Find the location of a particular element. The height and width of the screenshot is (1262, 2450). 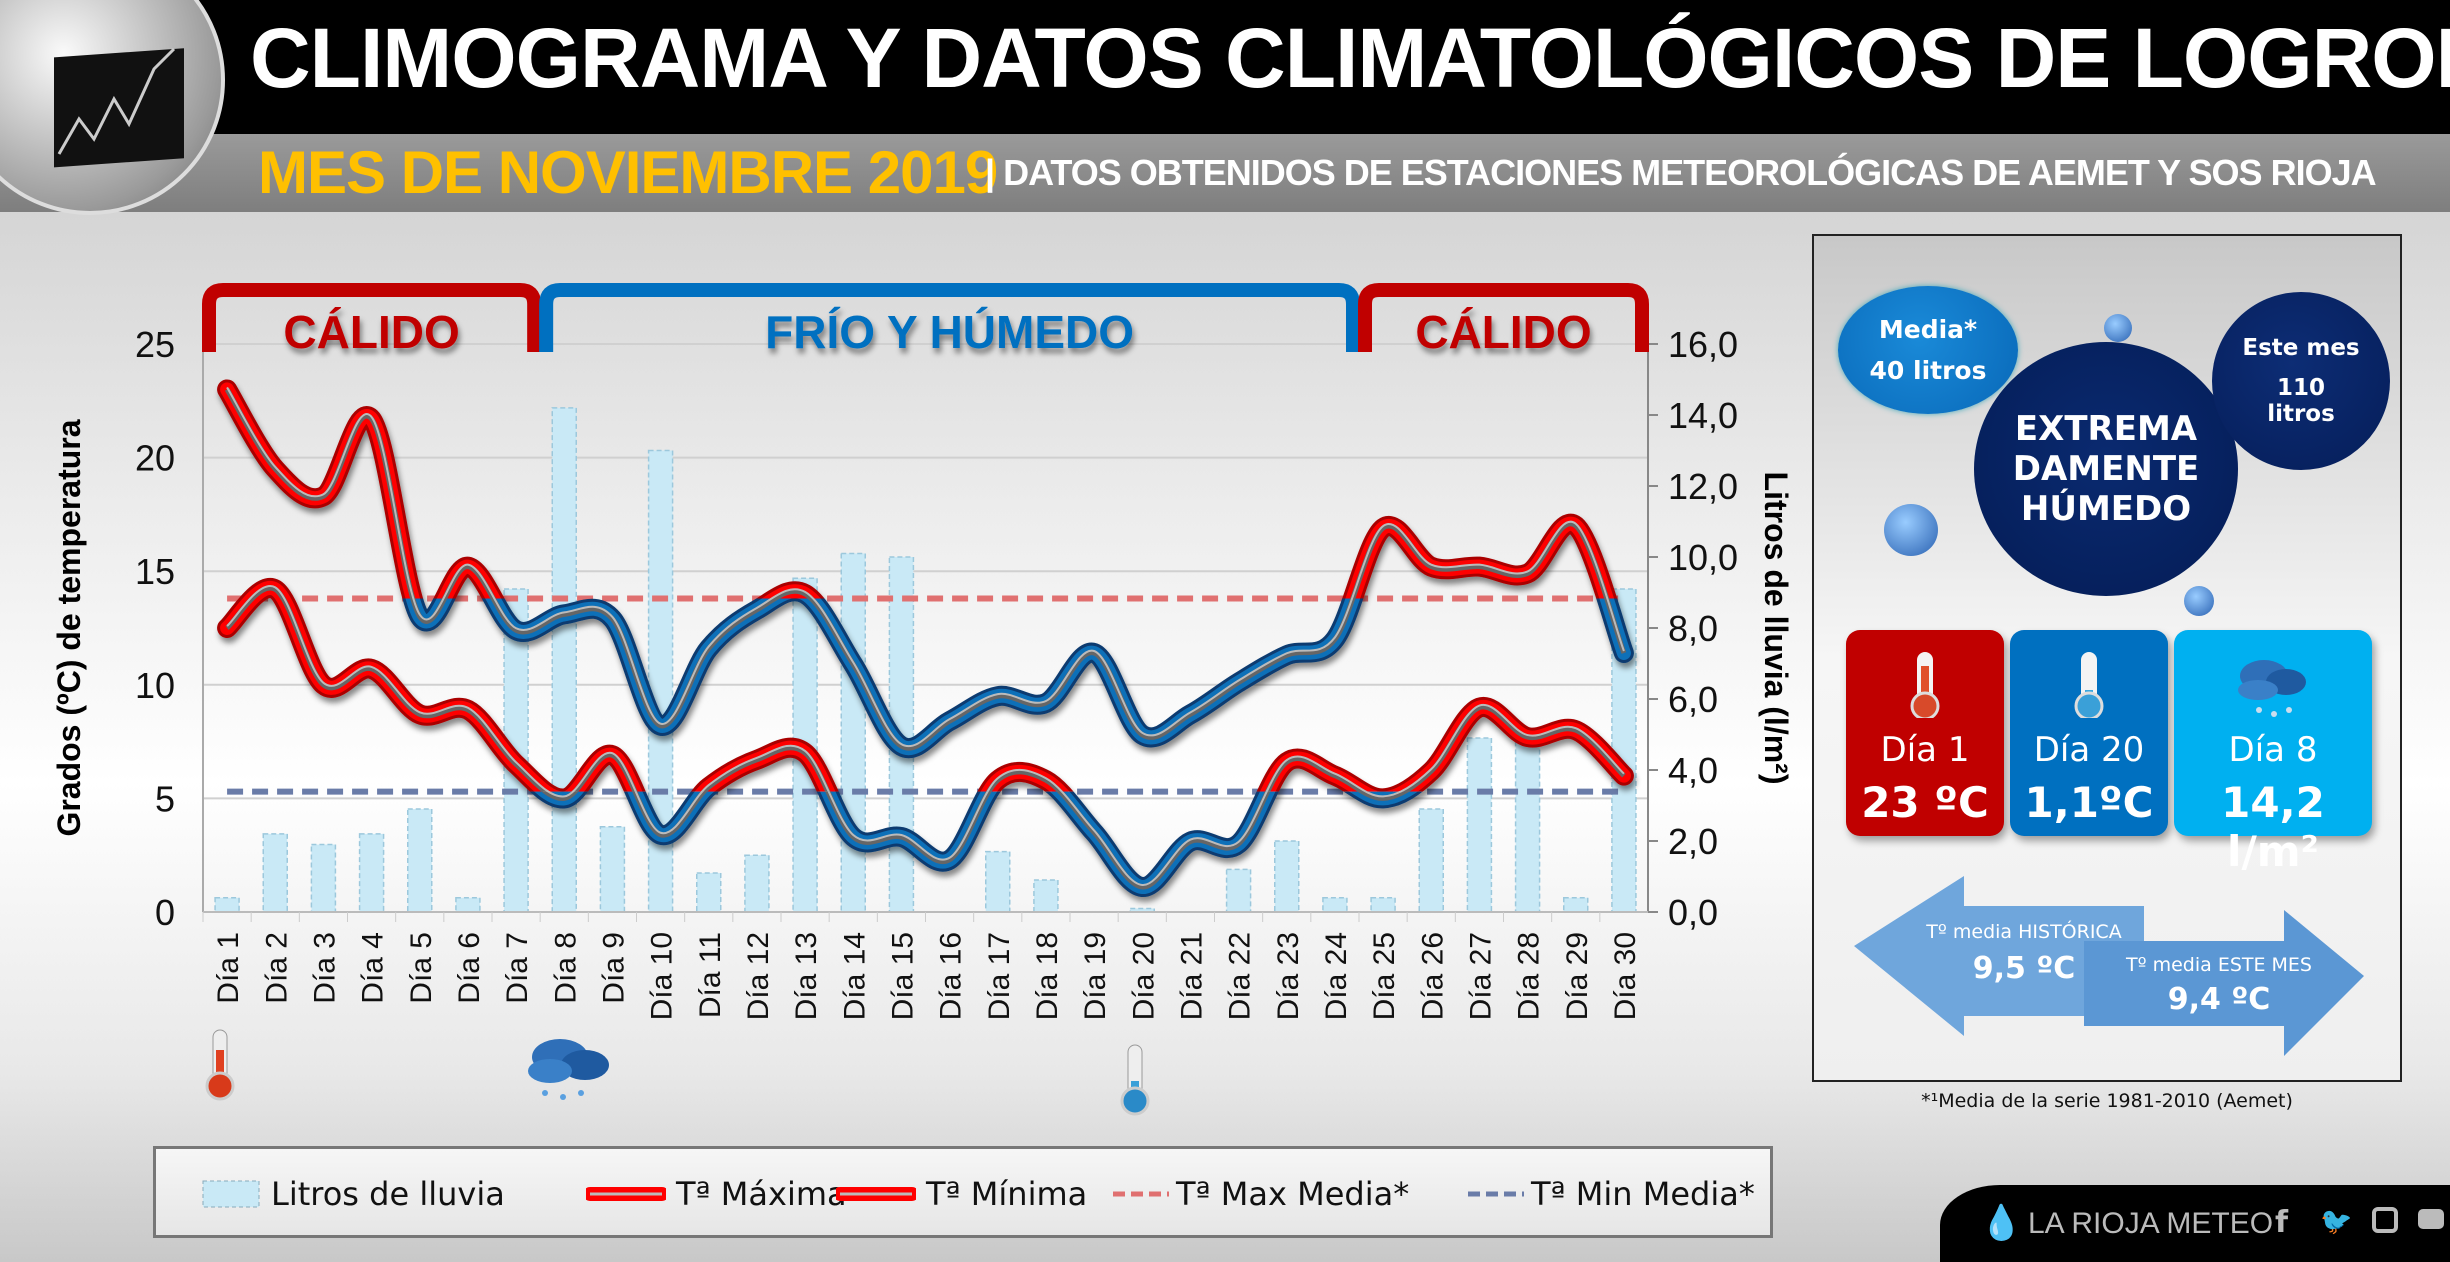

current-temp-label: Tº media ESTE MES is located at coordinates (2219, 965).